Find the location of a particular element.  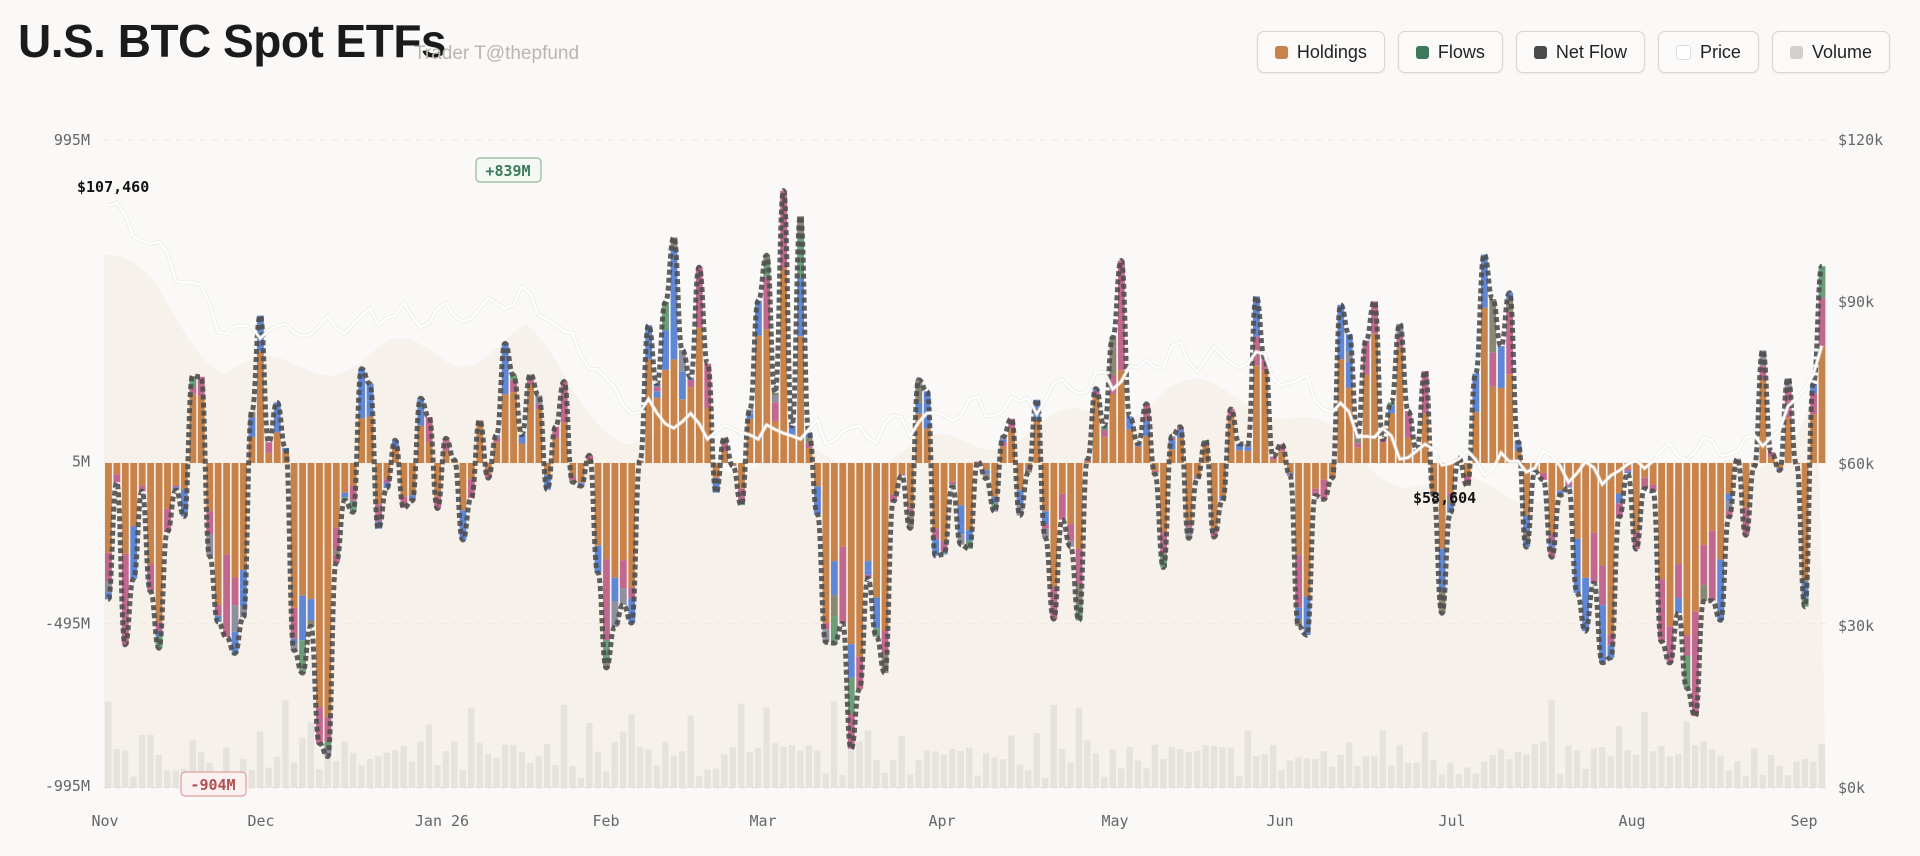

page-subtitle: Trader T@thepfund is located at coordinates (497, 53).